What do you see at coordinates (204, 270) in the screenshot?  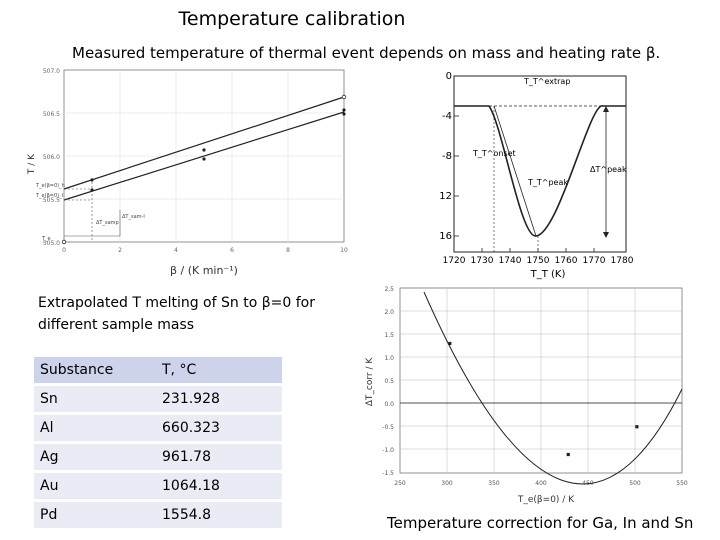 I see `fig1-x-label: β / (K min⁻¹)` at bounding box center [204, 270].